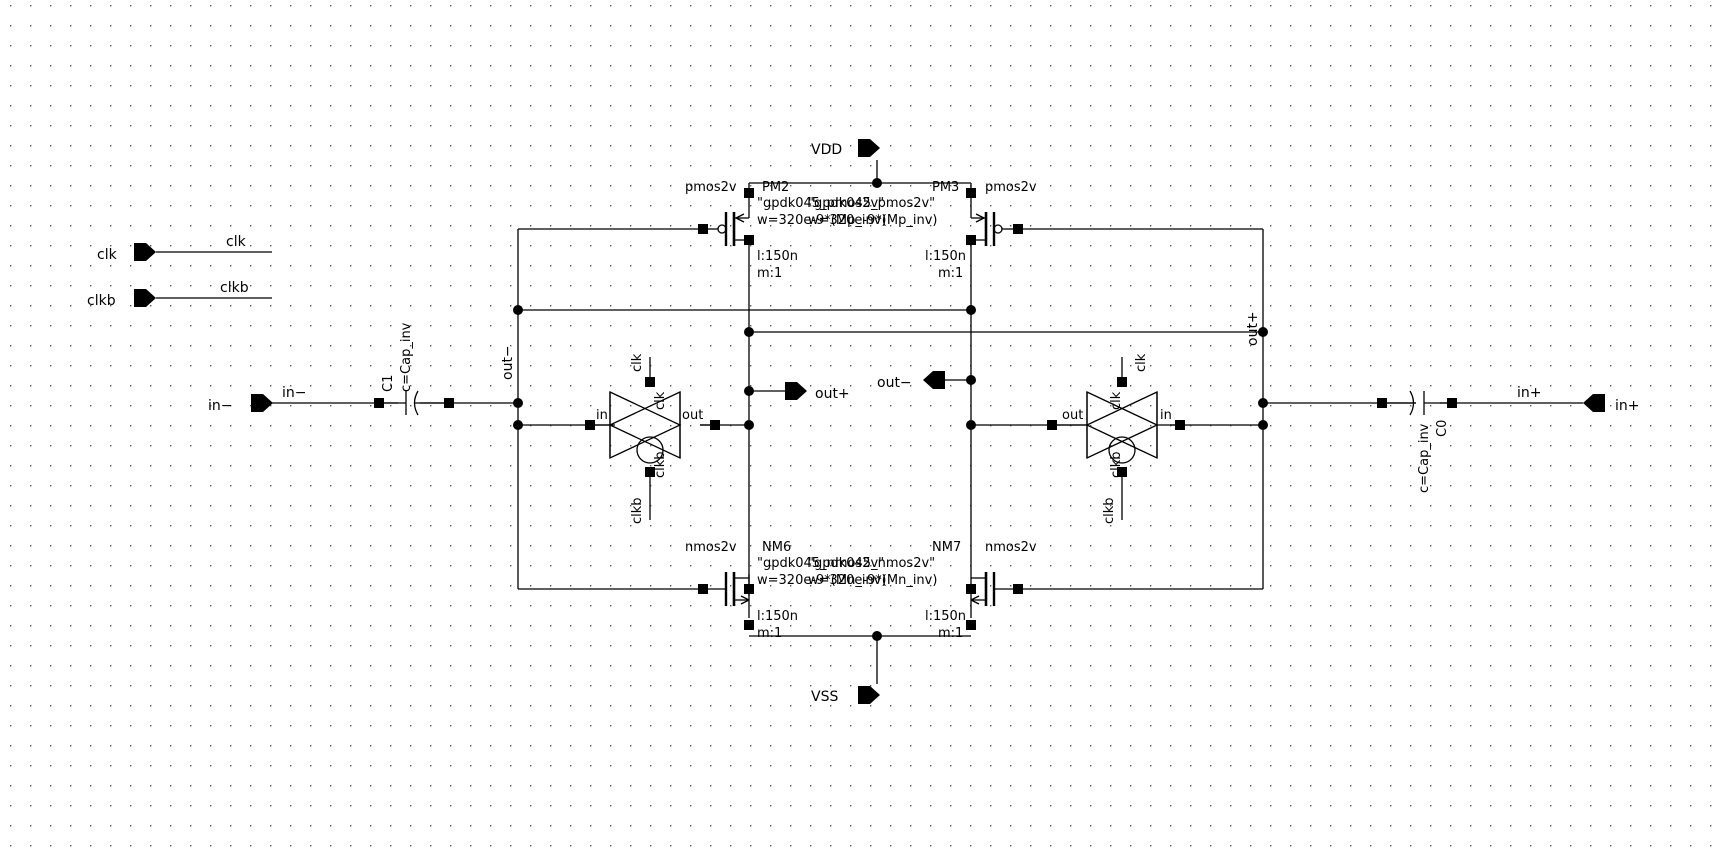  I want to click on nm6-name: NM6, so click(776, 547).